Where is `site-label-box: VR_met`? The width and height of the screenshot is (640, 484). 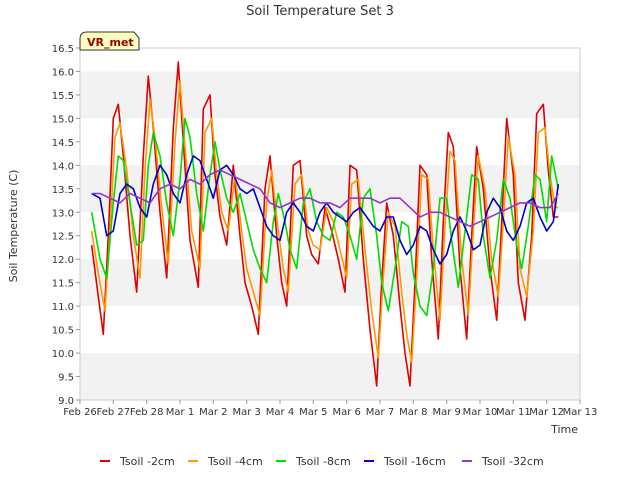
site-label-box: VR_met is located at coordinates (109, 41).